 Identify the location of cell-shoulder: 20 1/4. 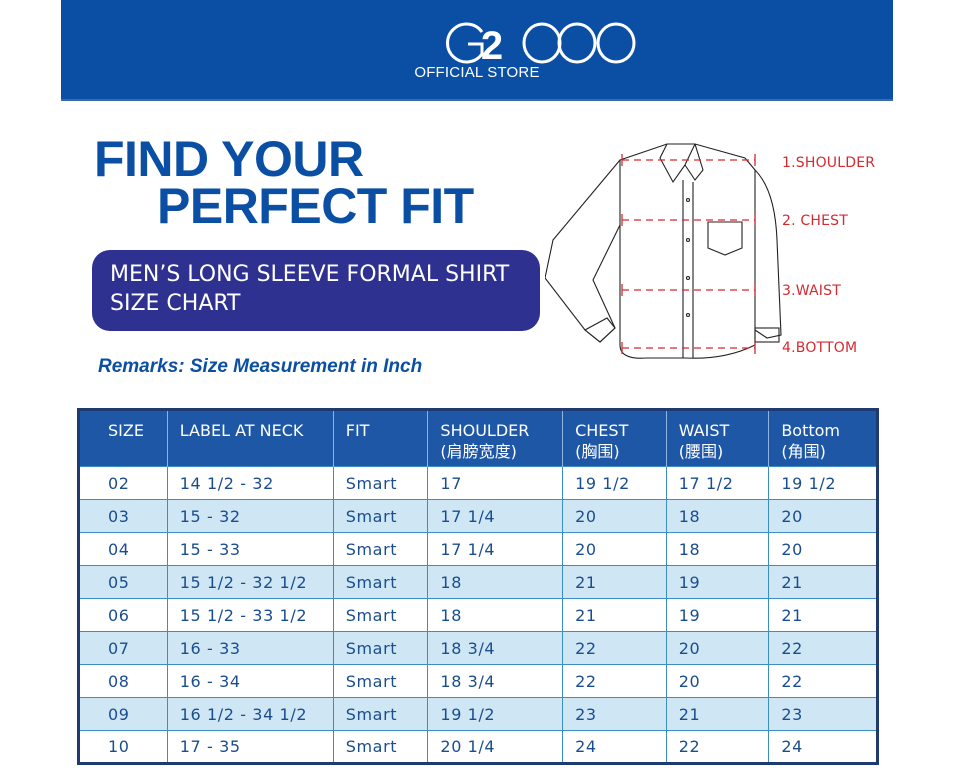
(495, 747).